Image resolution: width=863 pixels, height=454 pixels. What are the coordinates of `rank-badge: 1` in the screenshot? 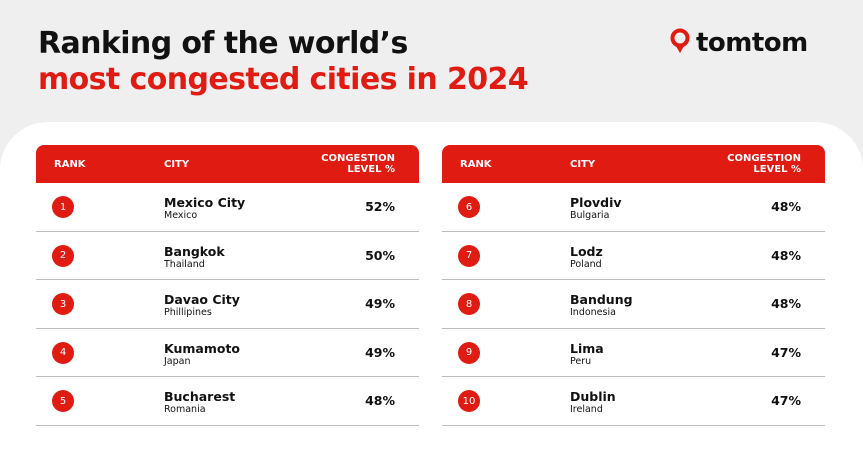 It's located at (63, 207).